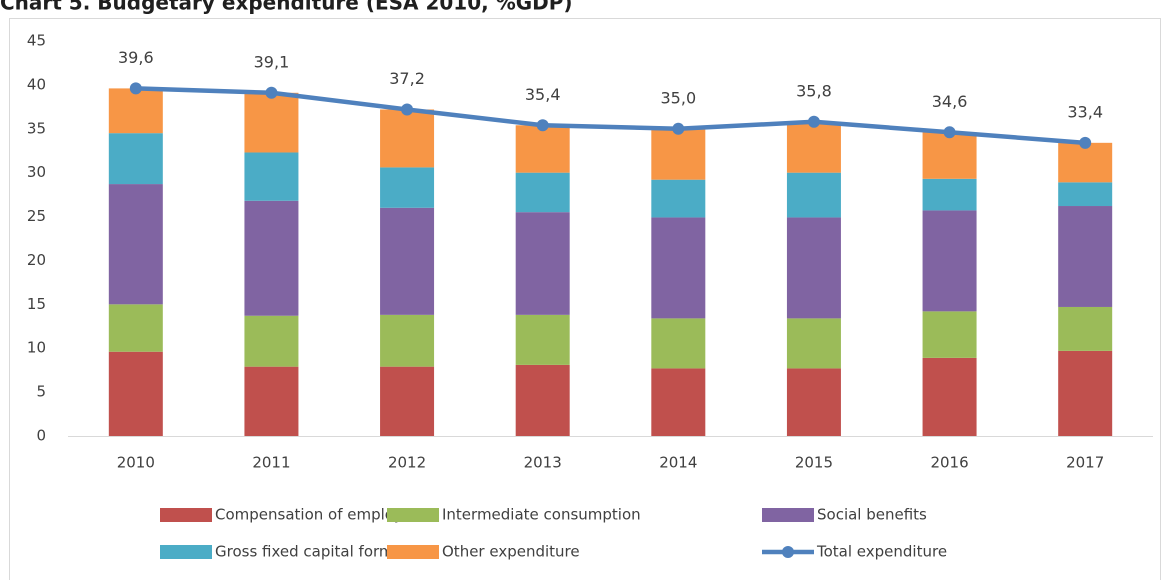 The width and height of the screenshot is (1169, 580). Describe the element at coordinates (788, 552) in the screenshot. I see `legend-marker` at that location.